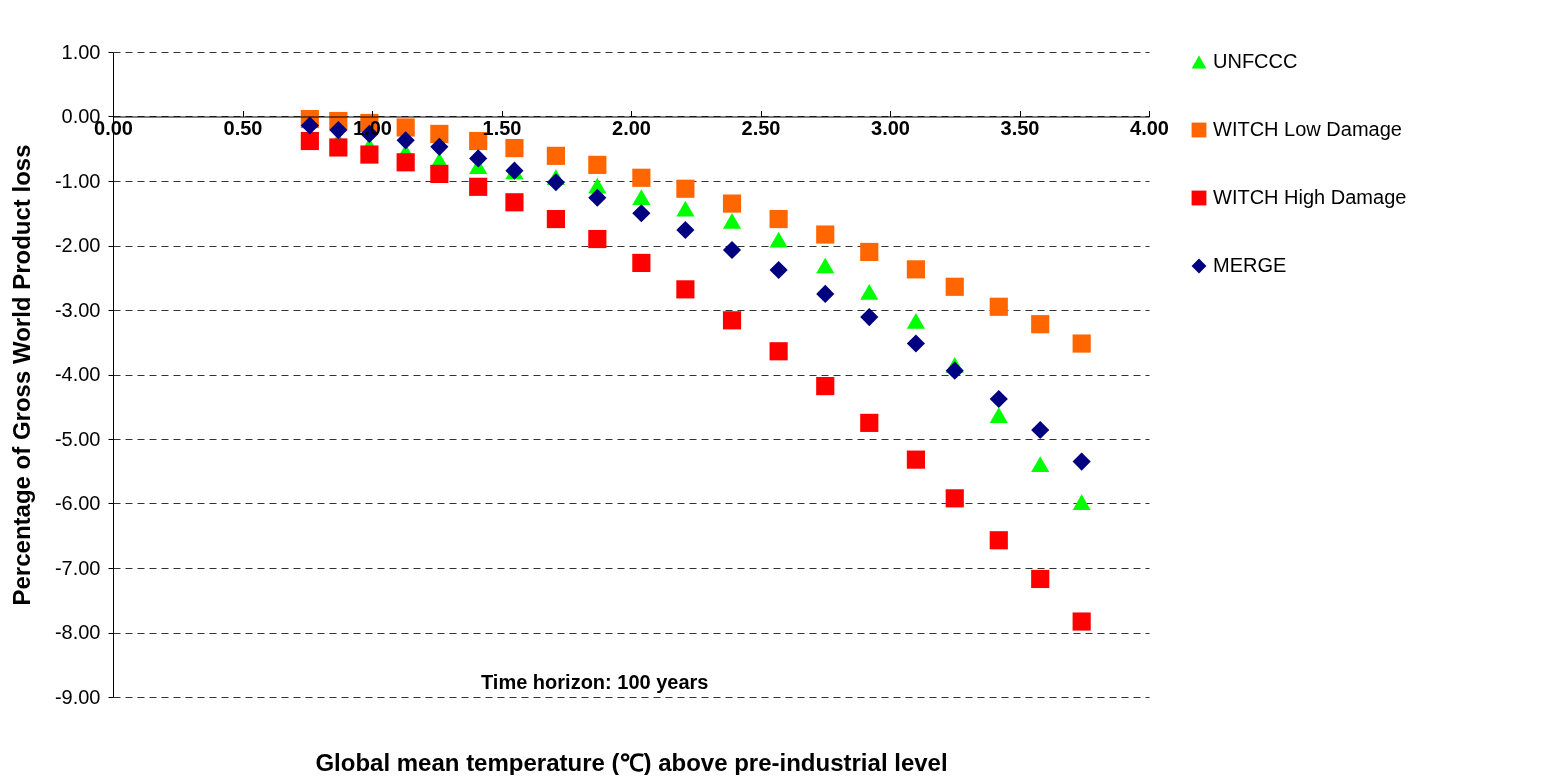 The width and height of the screenshot is (1553, 784). What do you see at coordinates (77, 438) in the screenshot?
I see `y-tick-label: -5.00` at bounding box center [77, 438].